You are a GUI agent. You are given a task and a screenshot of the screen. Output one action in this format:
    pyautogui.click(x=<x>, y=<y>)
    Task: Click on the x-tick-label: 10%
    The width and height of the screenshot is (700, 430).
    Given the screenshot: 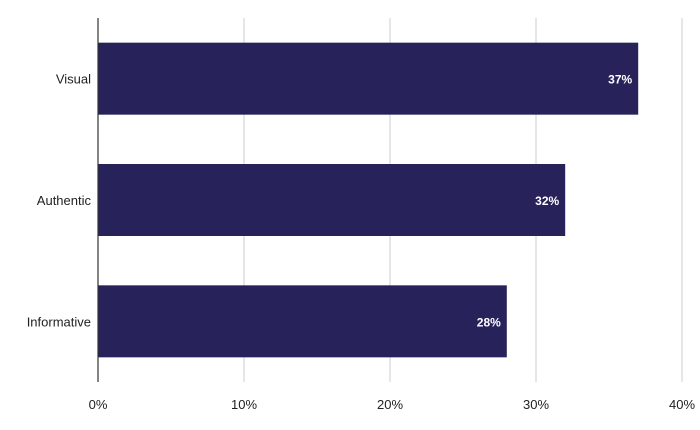 What is the action you would take?
    pyautogui.click(x=244, y=404)
    